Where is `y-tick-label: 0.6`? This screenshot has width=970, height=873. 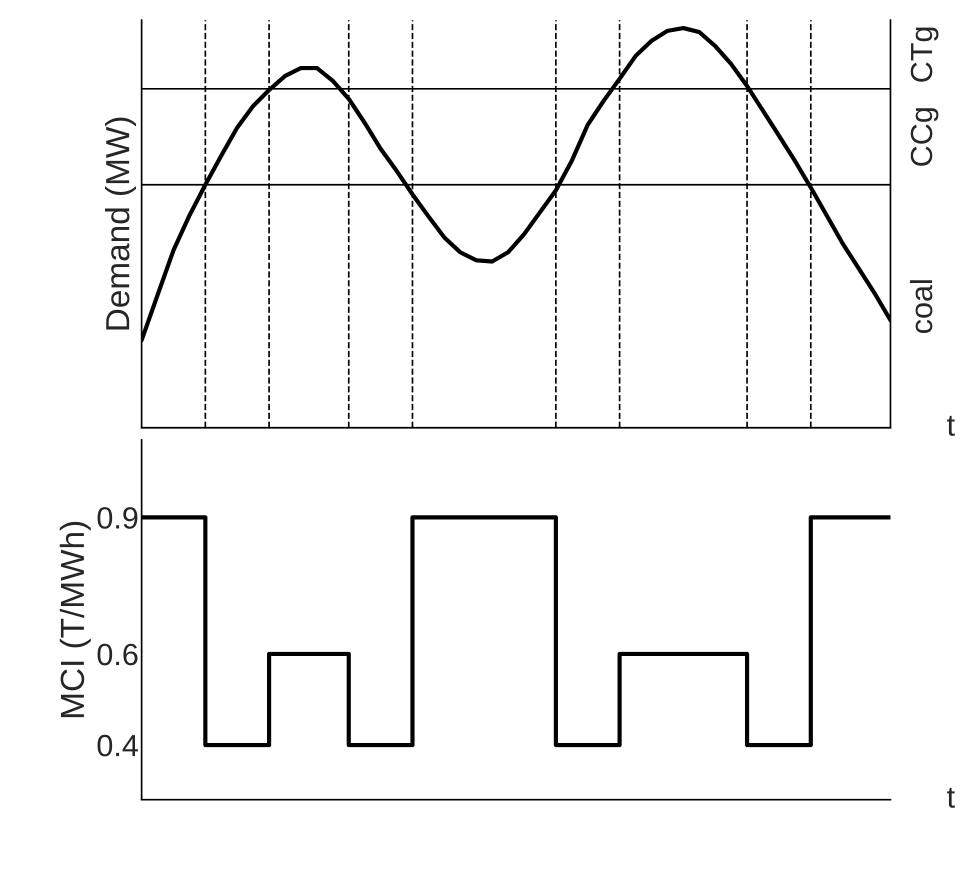
y-tick-label: 0.6 is located at coordinates (118, 655).